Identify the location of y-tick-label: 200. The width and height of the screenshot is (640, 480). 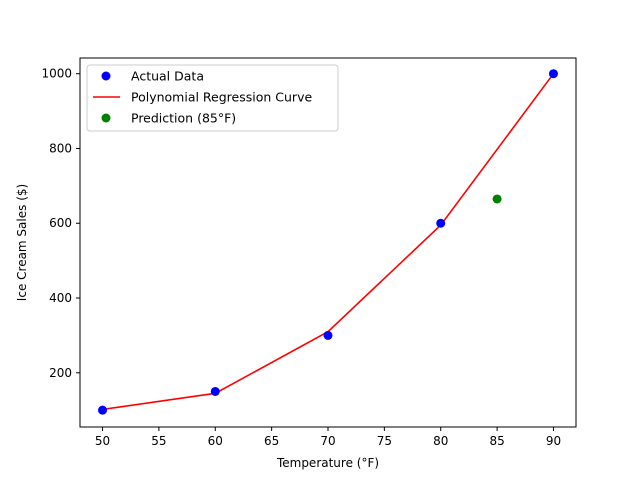
(60, 373).